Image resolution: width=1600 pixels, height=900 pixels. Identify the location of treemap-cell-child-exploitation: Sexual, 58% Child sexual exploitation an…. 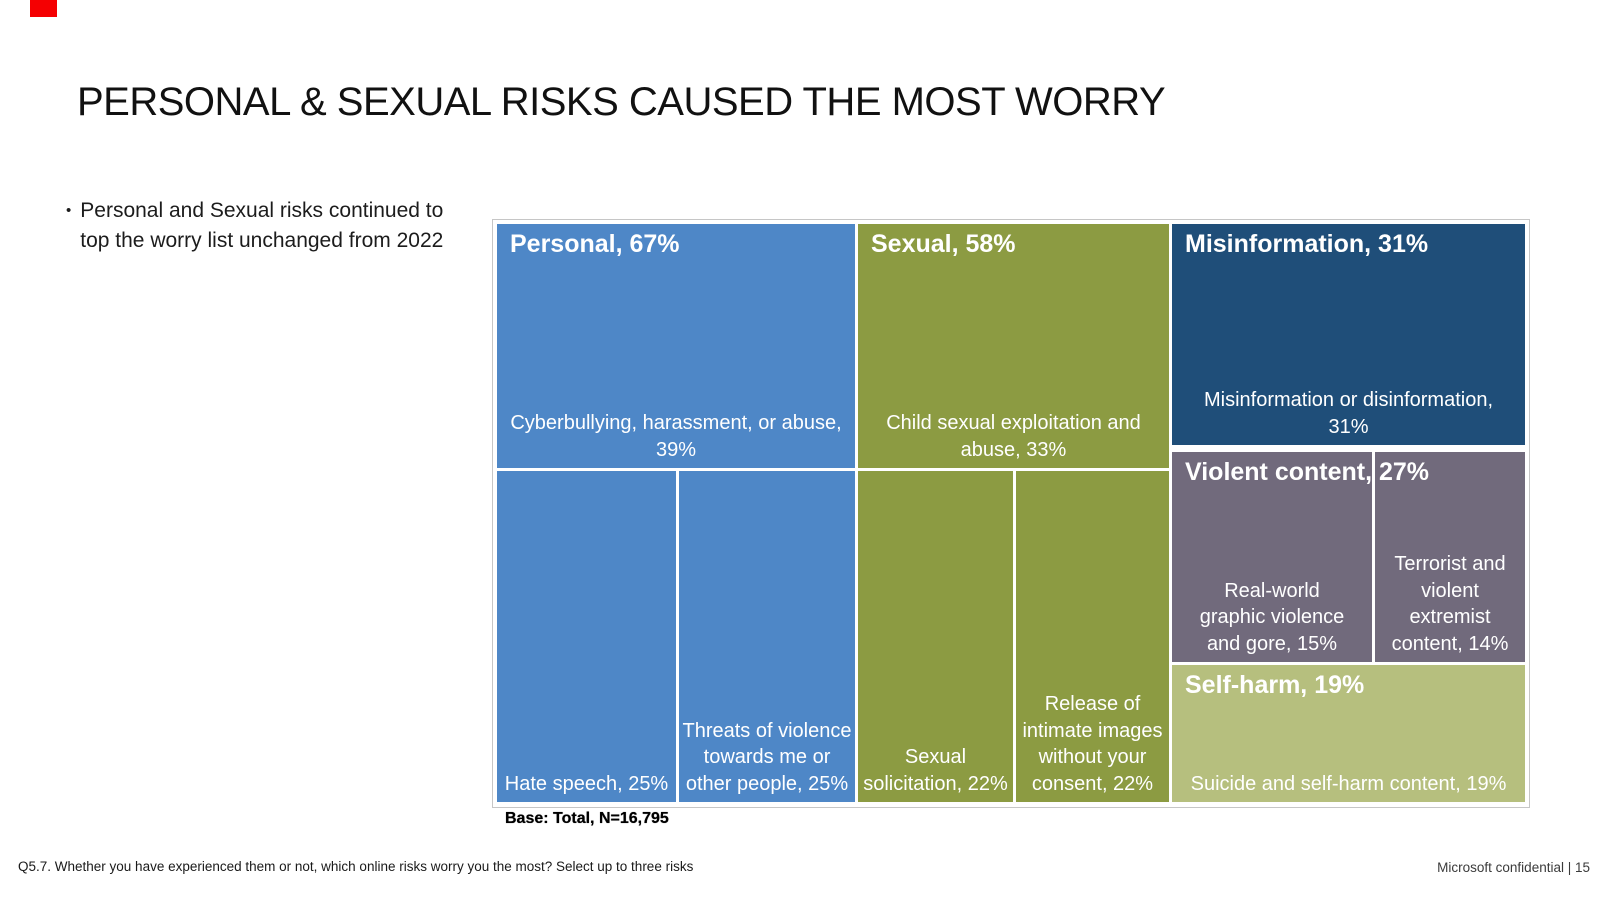
(1013, 346).